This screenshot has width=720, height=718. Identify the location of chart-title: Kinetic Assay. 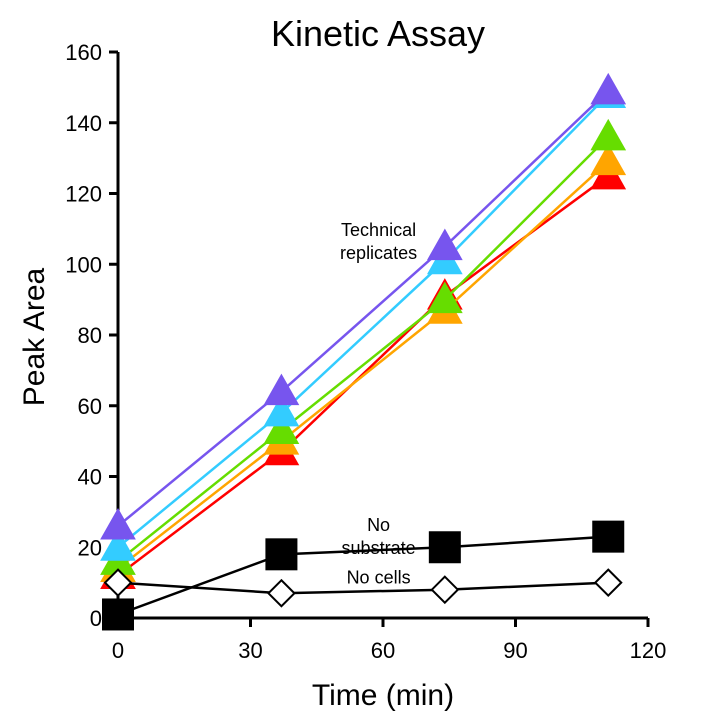
(378, 33).